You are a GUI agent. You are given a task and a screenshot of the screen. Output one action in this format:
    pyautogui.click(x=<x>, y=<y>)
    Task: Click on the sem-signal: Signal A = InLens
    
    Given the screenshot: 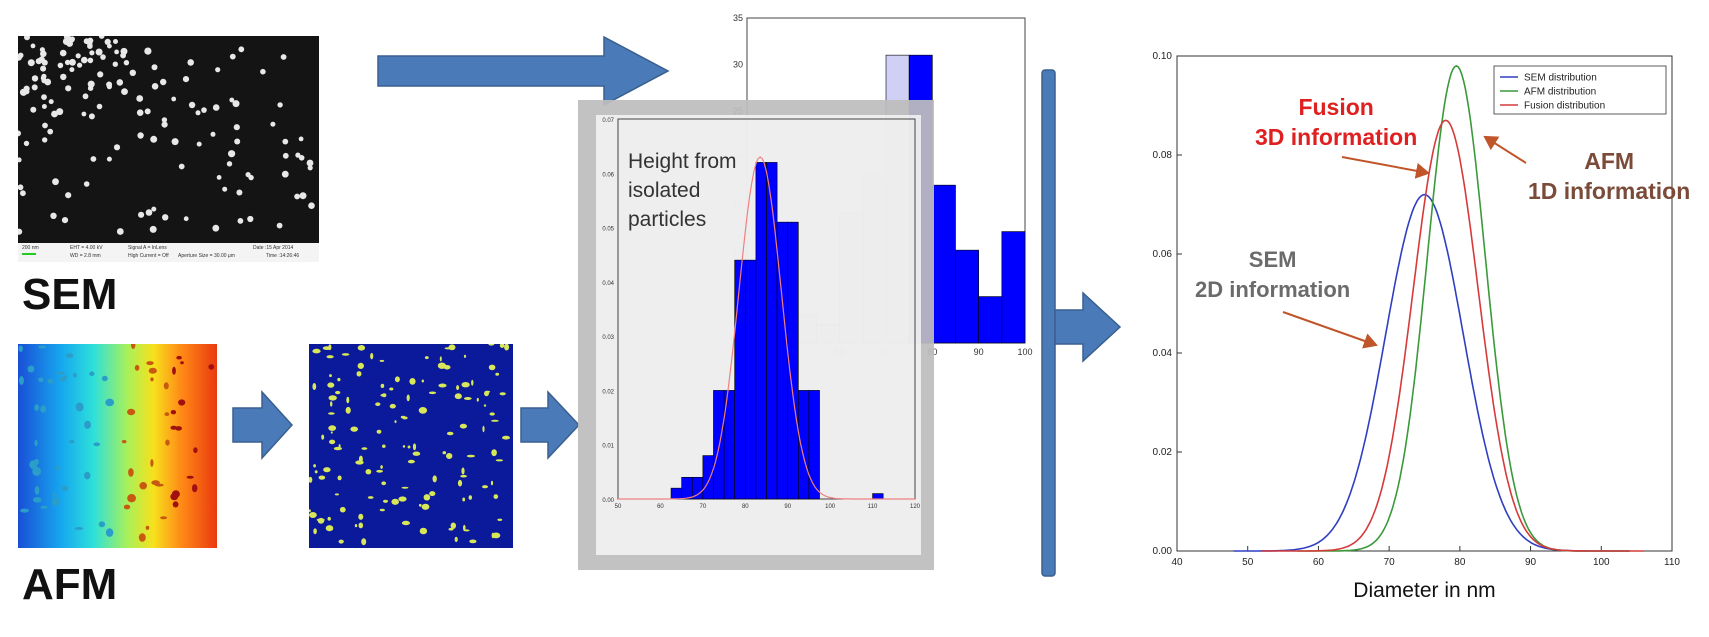 What is the action you would take?
    pyautogui.click(x=147, y=248)
    